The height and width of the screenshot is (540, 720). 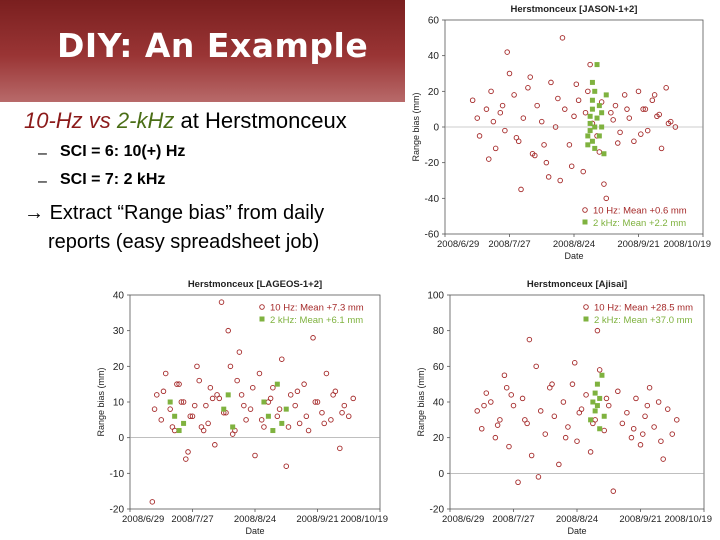 What do you see at coordinates (458, 244) in the screenshot?
I see `x-tick-label: 2008/6/29` at bounding box center [458, 244].